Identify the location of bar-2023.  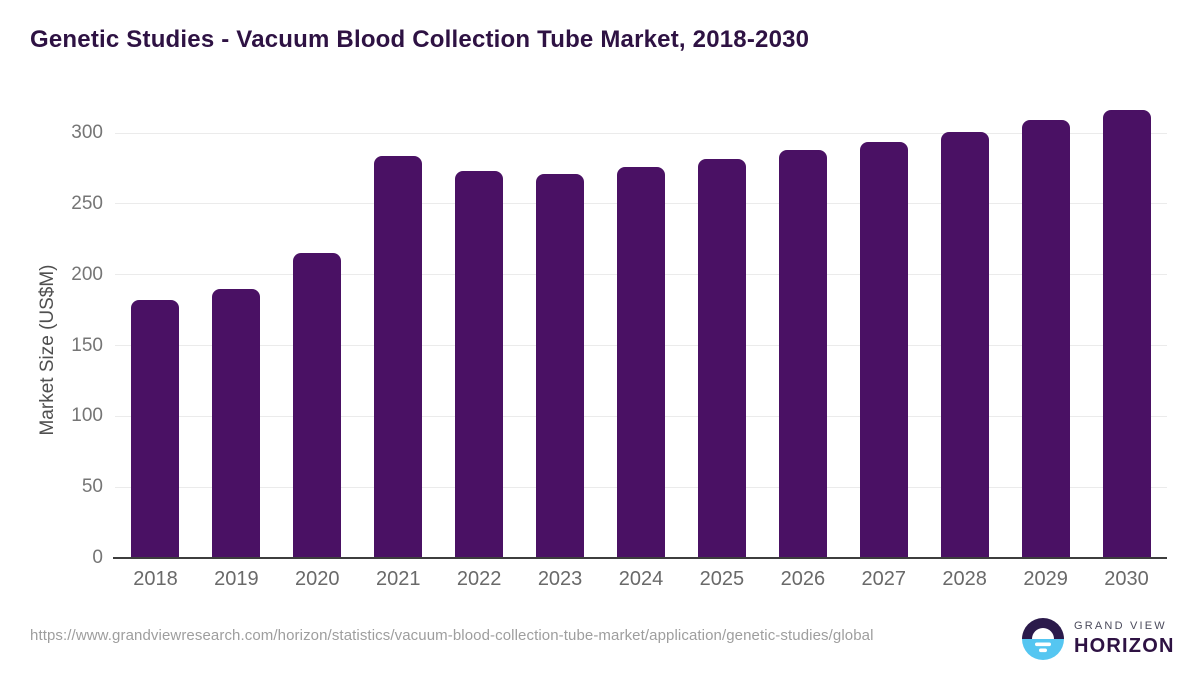
(560, 366).